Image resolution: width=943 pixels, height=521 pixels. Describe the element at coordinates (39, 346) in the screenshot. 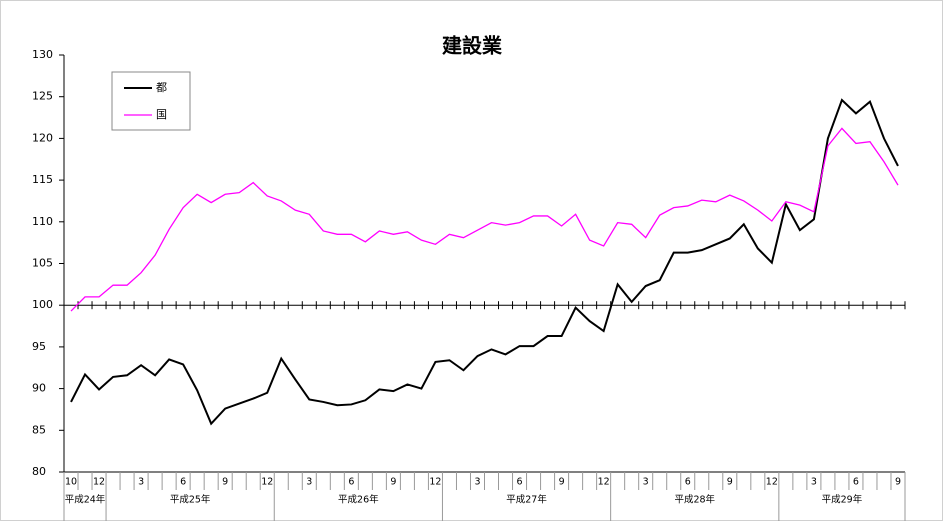

I see `y-tick-label: 95` at that location.